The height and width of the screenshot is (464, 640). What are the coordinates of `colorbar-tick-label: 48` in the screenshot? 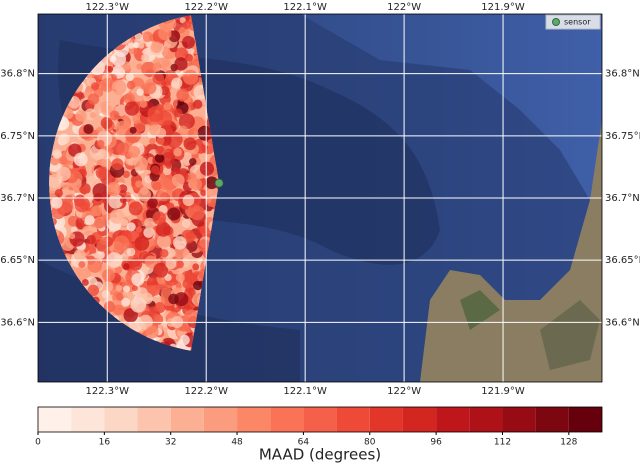 It's located at (237, 443).